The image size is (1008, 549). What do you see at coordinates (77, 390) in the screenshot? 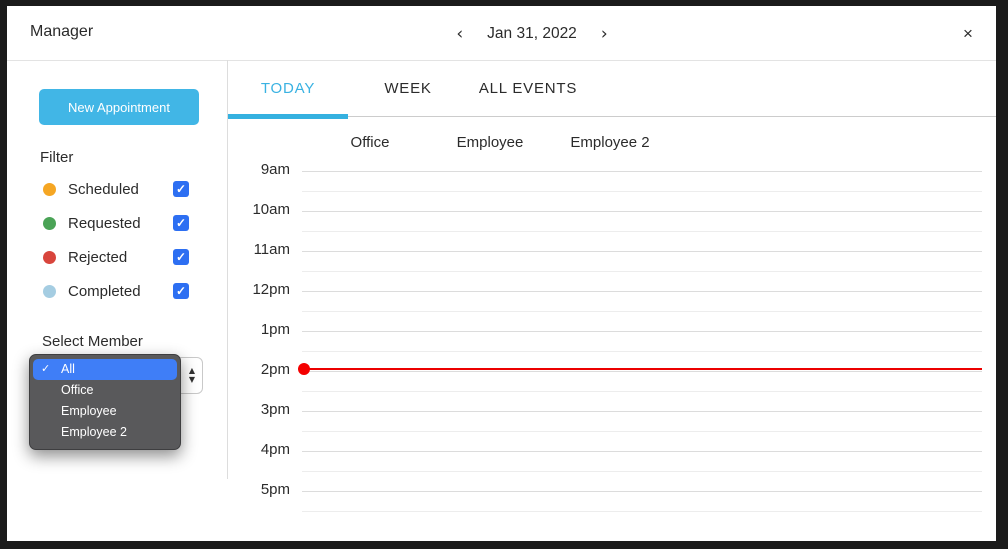
I see `dropdown-option-label: Office` at bounding box center [77, 390].